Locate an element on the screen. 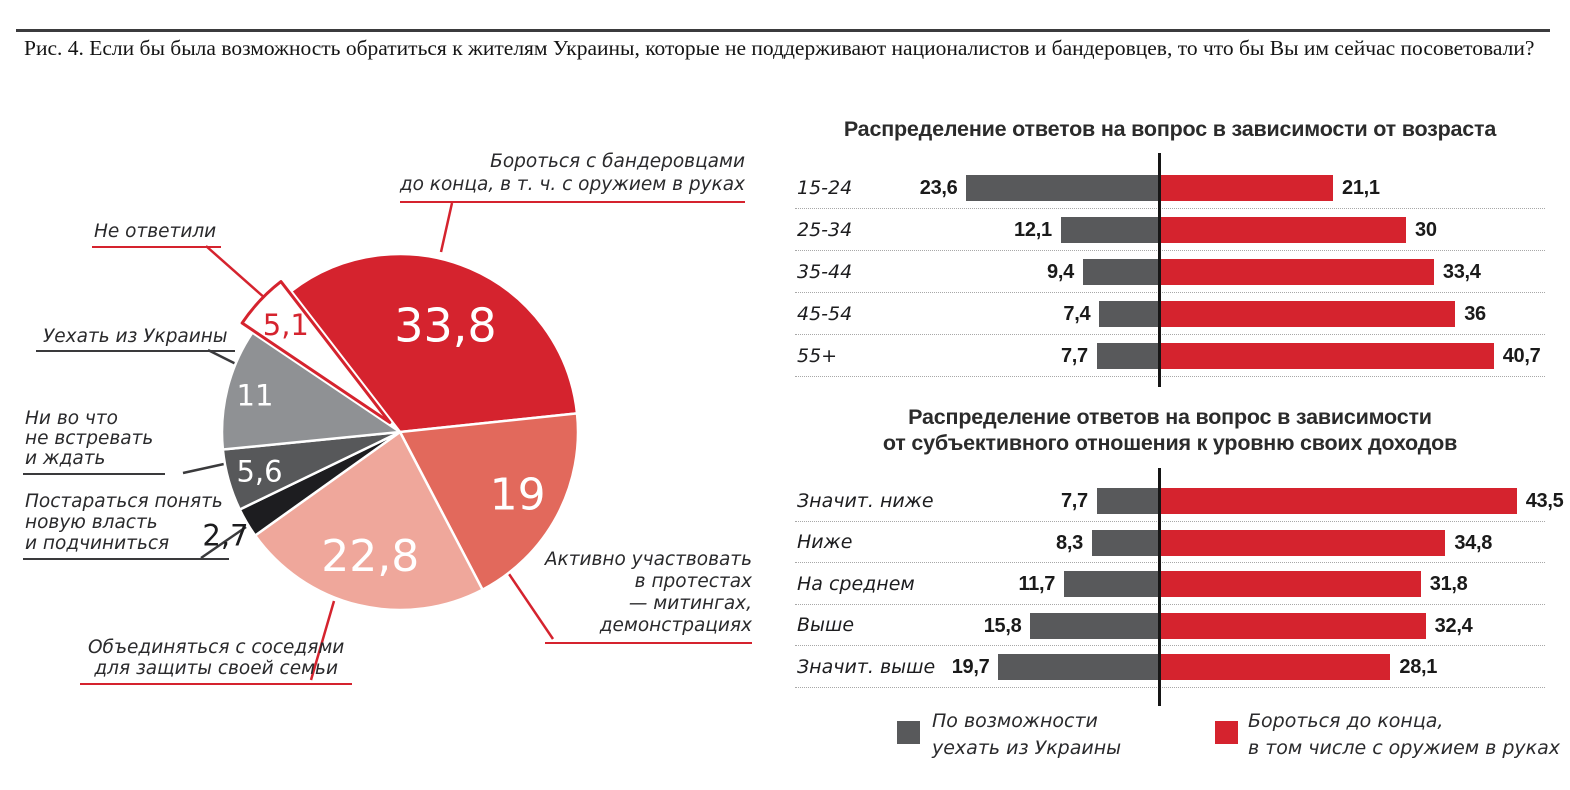 This screenshot has height=790, width=1570. pie-callout-line: Бороться с бандеровцами is located at coordinates (617, 161).